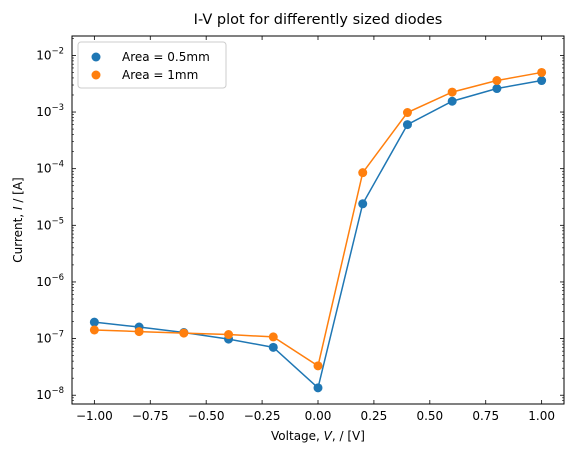 This screenshot has height=454, width=576. Describe the element at coordinates (50, 394) in the screenshot. I see `y-tick-label: 10⁻⁸` at that location.